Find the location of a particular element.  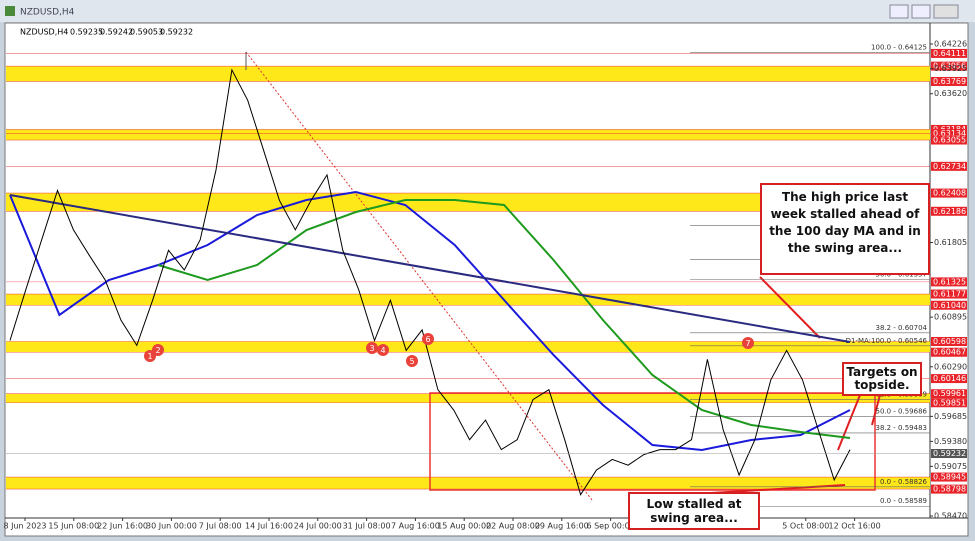

level-label: 0.58945 is located at coordinates (949, 477).